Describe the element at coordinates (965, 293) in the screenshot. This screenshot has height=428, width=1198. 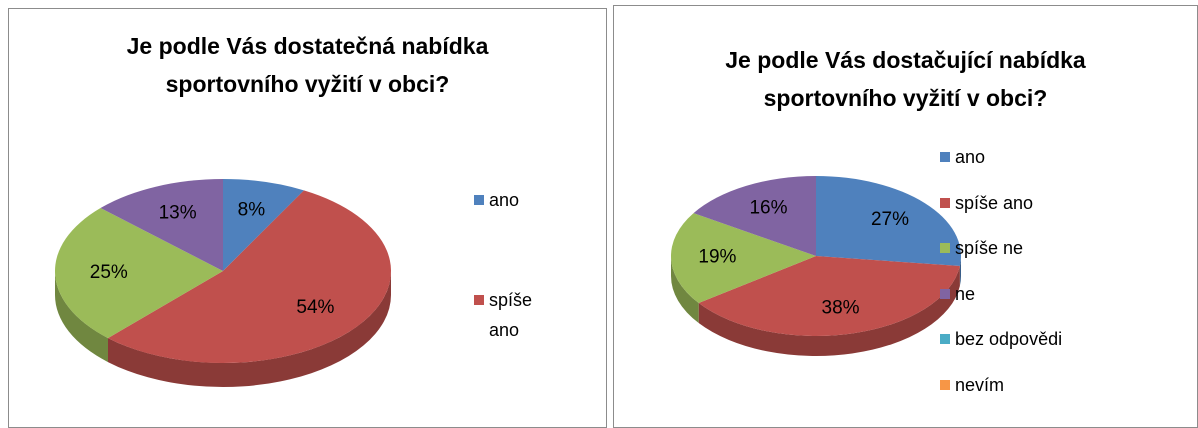
I see `legend-label: ne` at that location.